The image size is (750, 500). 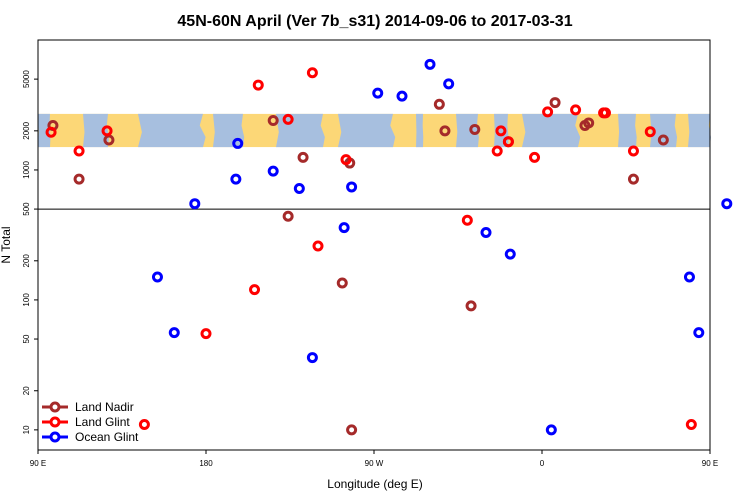 I want to click on y-tick-label: 100, so click(x=26, y=300).